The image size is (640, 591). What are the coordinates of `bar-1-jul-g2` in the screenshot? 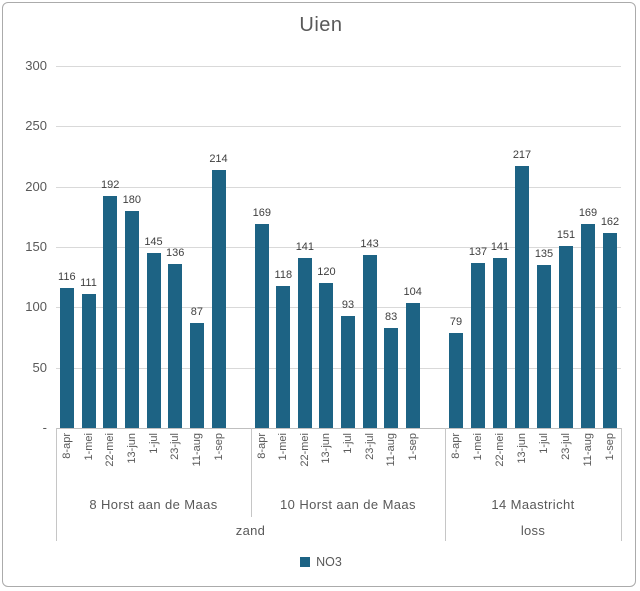 It's located at (544, 346).